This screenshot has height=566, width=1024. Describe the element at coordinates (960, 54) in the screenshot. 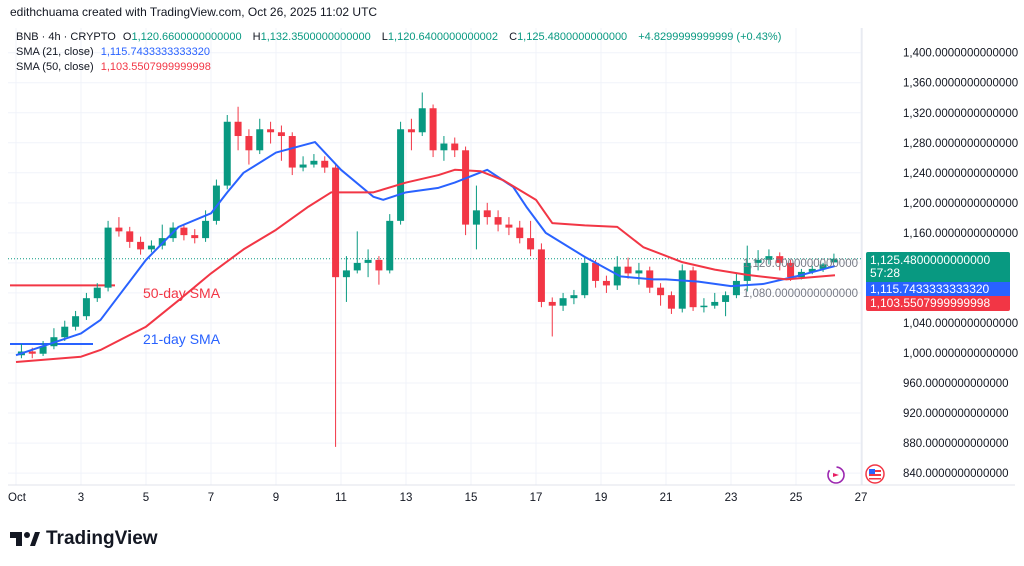

I see `y-tick-label: 1,400.0000000000000` at that location.